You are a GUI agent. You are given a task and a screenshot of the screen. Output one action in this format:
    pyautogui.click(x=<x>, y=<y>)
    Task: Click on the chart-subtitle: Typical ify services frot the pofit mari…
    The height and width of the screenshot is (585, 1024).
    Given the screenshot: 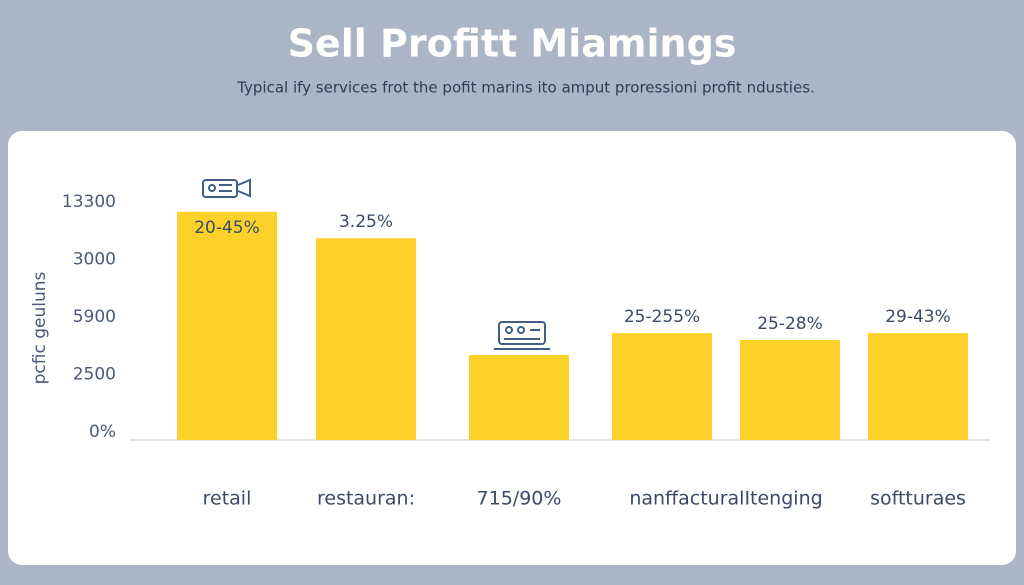 What is the action you would take?
    pyautogui.click(x=525, y=88)
    